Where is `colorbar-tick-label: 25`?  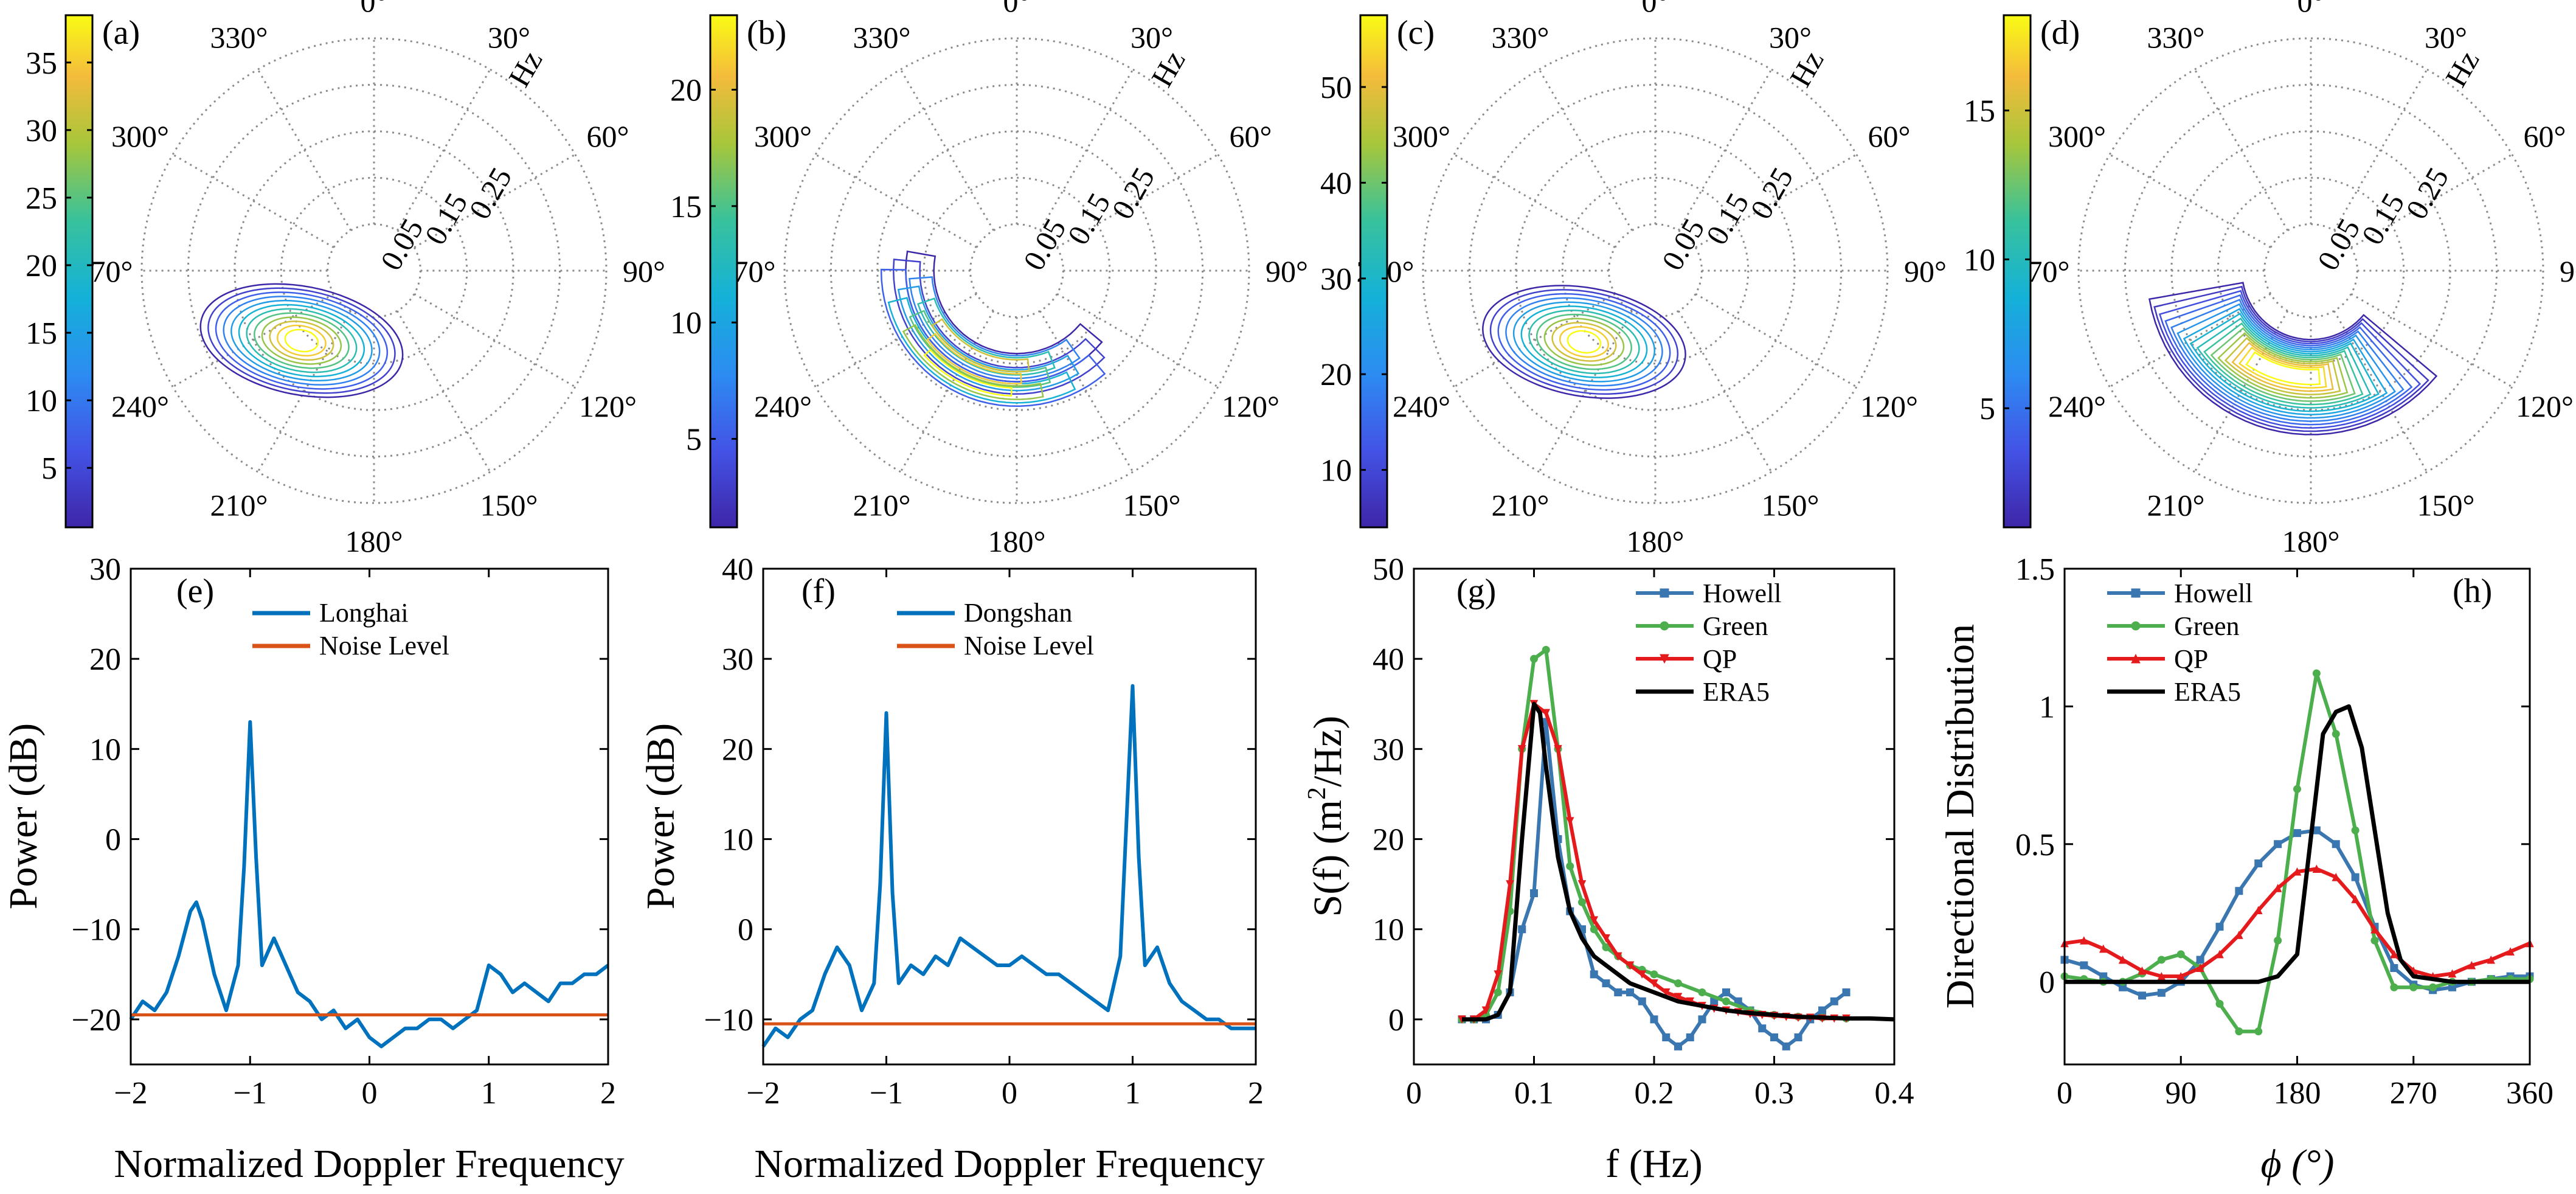 colorbar-tick-label: 25 is located at coordinates (41, 198).